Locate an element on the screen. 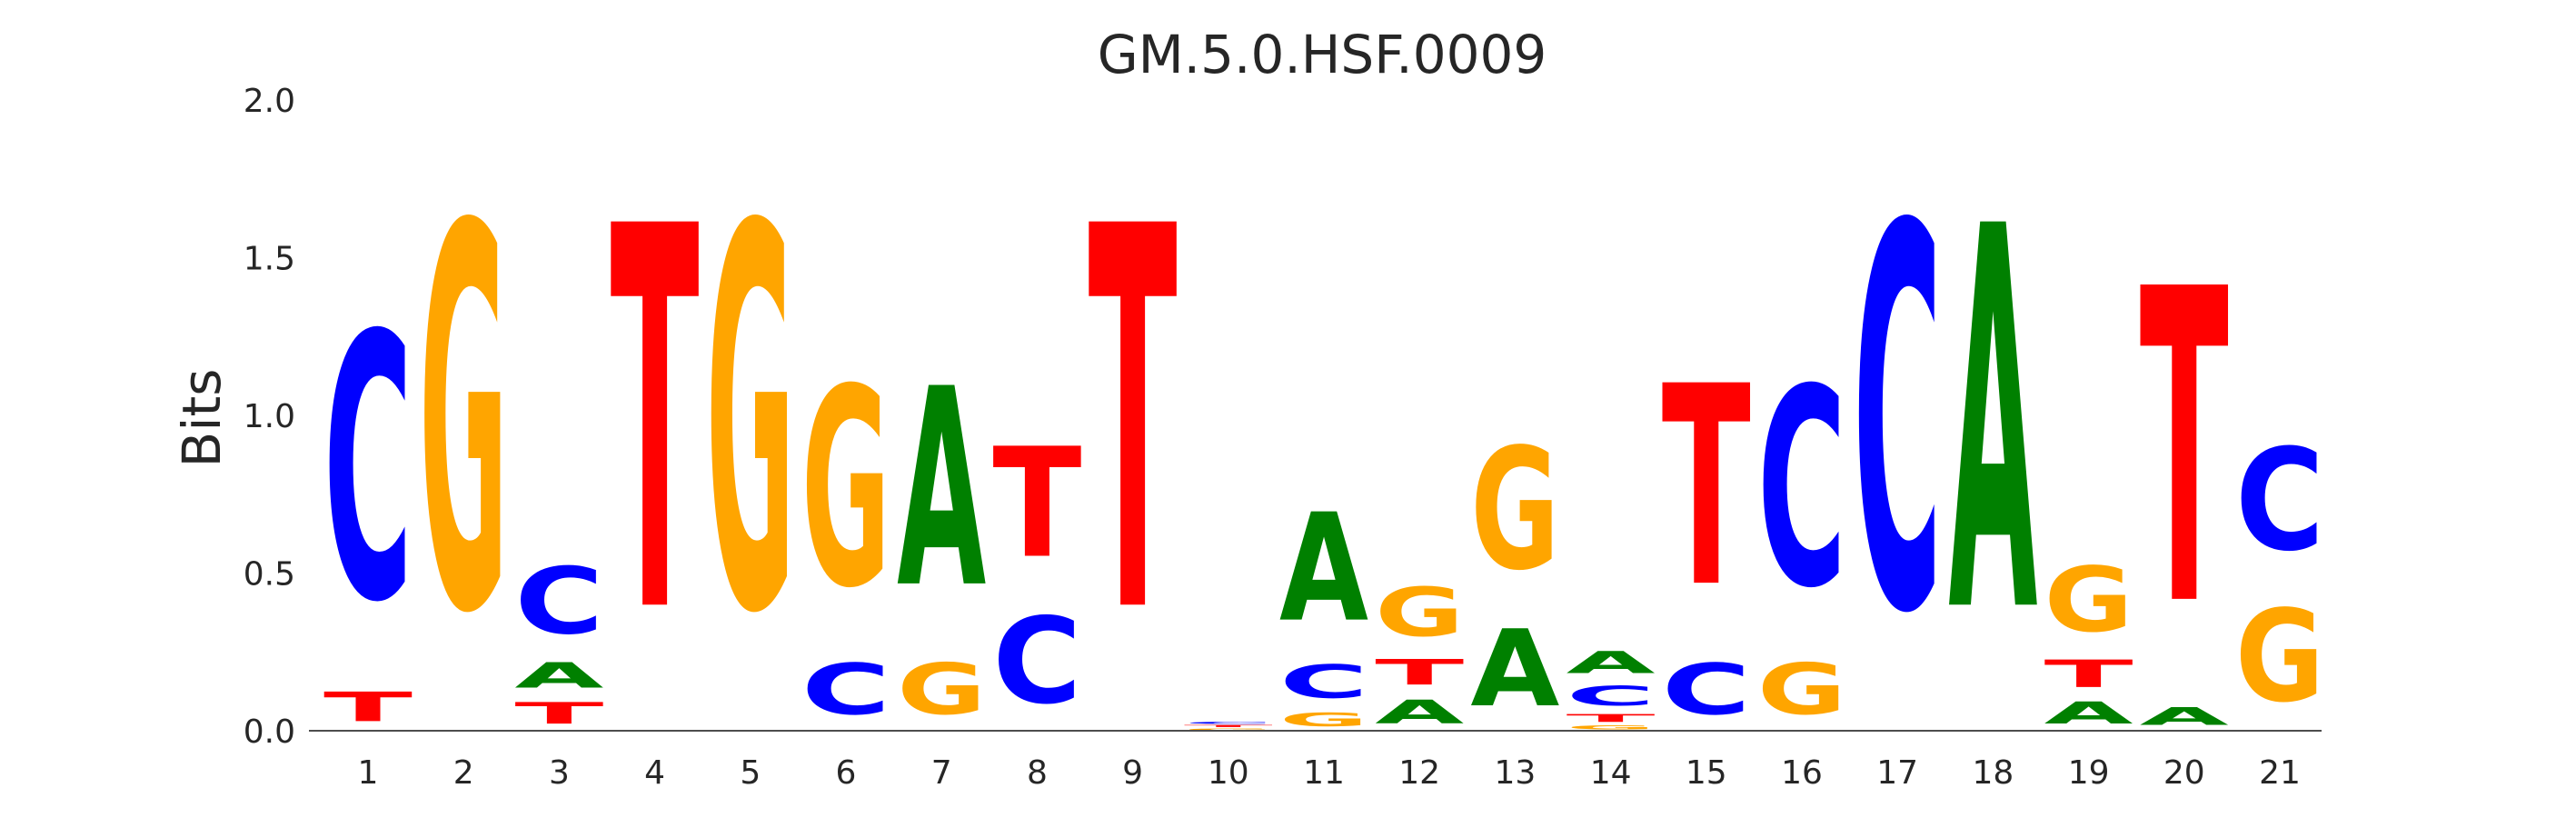  x-axis-ticks: 1 2 3 4 5 6 7 8 9 10 11 12 13 14 15 16 17 18 19 20 21 is located at coordinates (1330, 773).